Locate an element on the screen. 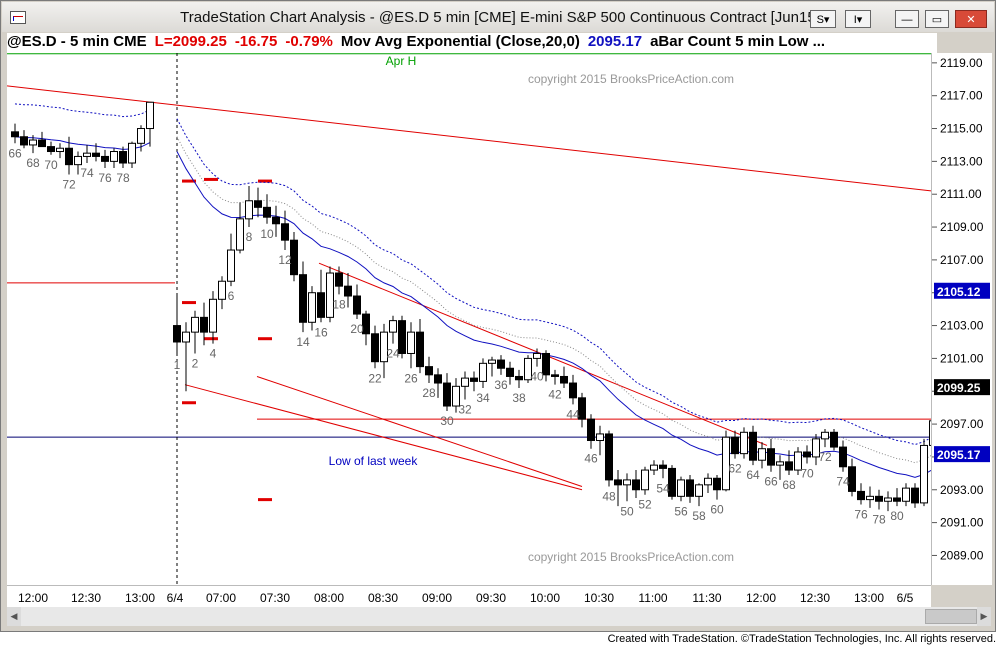  time-tick-label: 07:30 is located at coordinates (275, 598).